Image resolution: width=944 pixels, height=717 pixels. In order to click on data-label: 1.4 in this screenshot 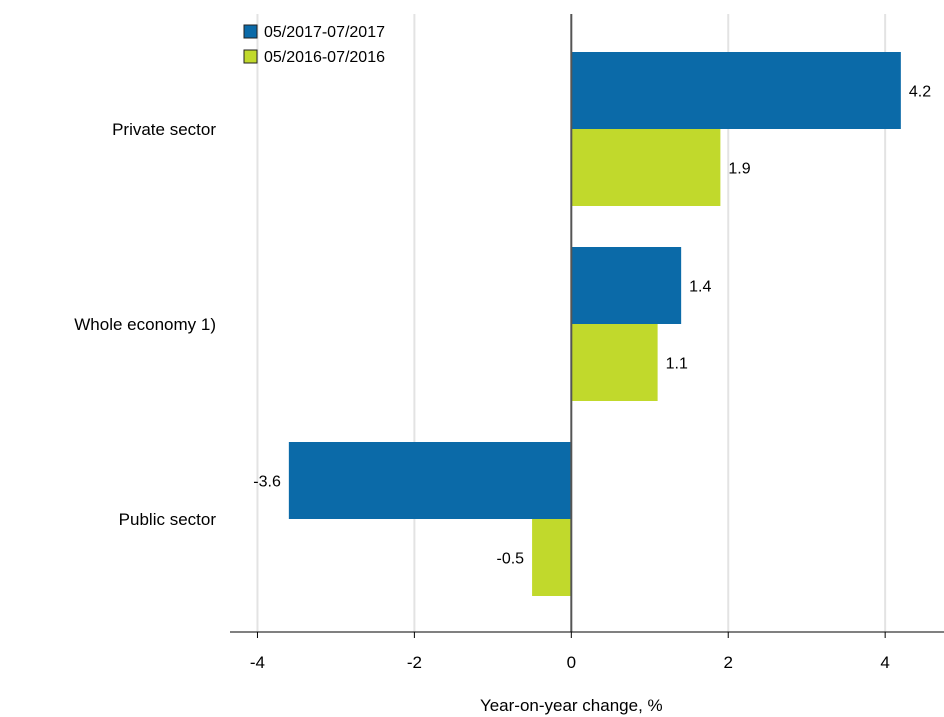, I will do `click(700, 287)`.